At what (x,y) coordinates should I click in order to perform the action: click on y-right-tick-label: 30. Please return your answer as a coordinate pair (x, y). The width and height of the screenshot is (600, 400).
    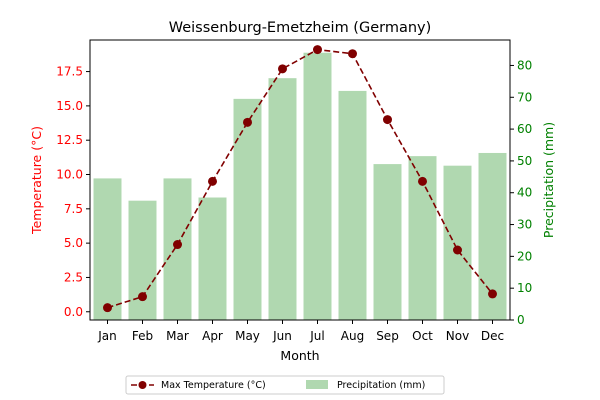
    Looking at the image, I should click on (524, 225).